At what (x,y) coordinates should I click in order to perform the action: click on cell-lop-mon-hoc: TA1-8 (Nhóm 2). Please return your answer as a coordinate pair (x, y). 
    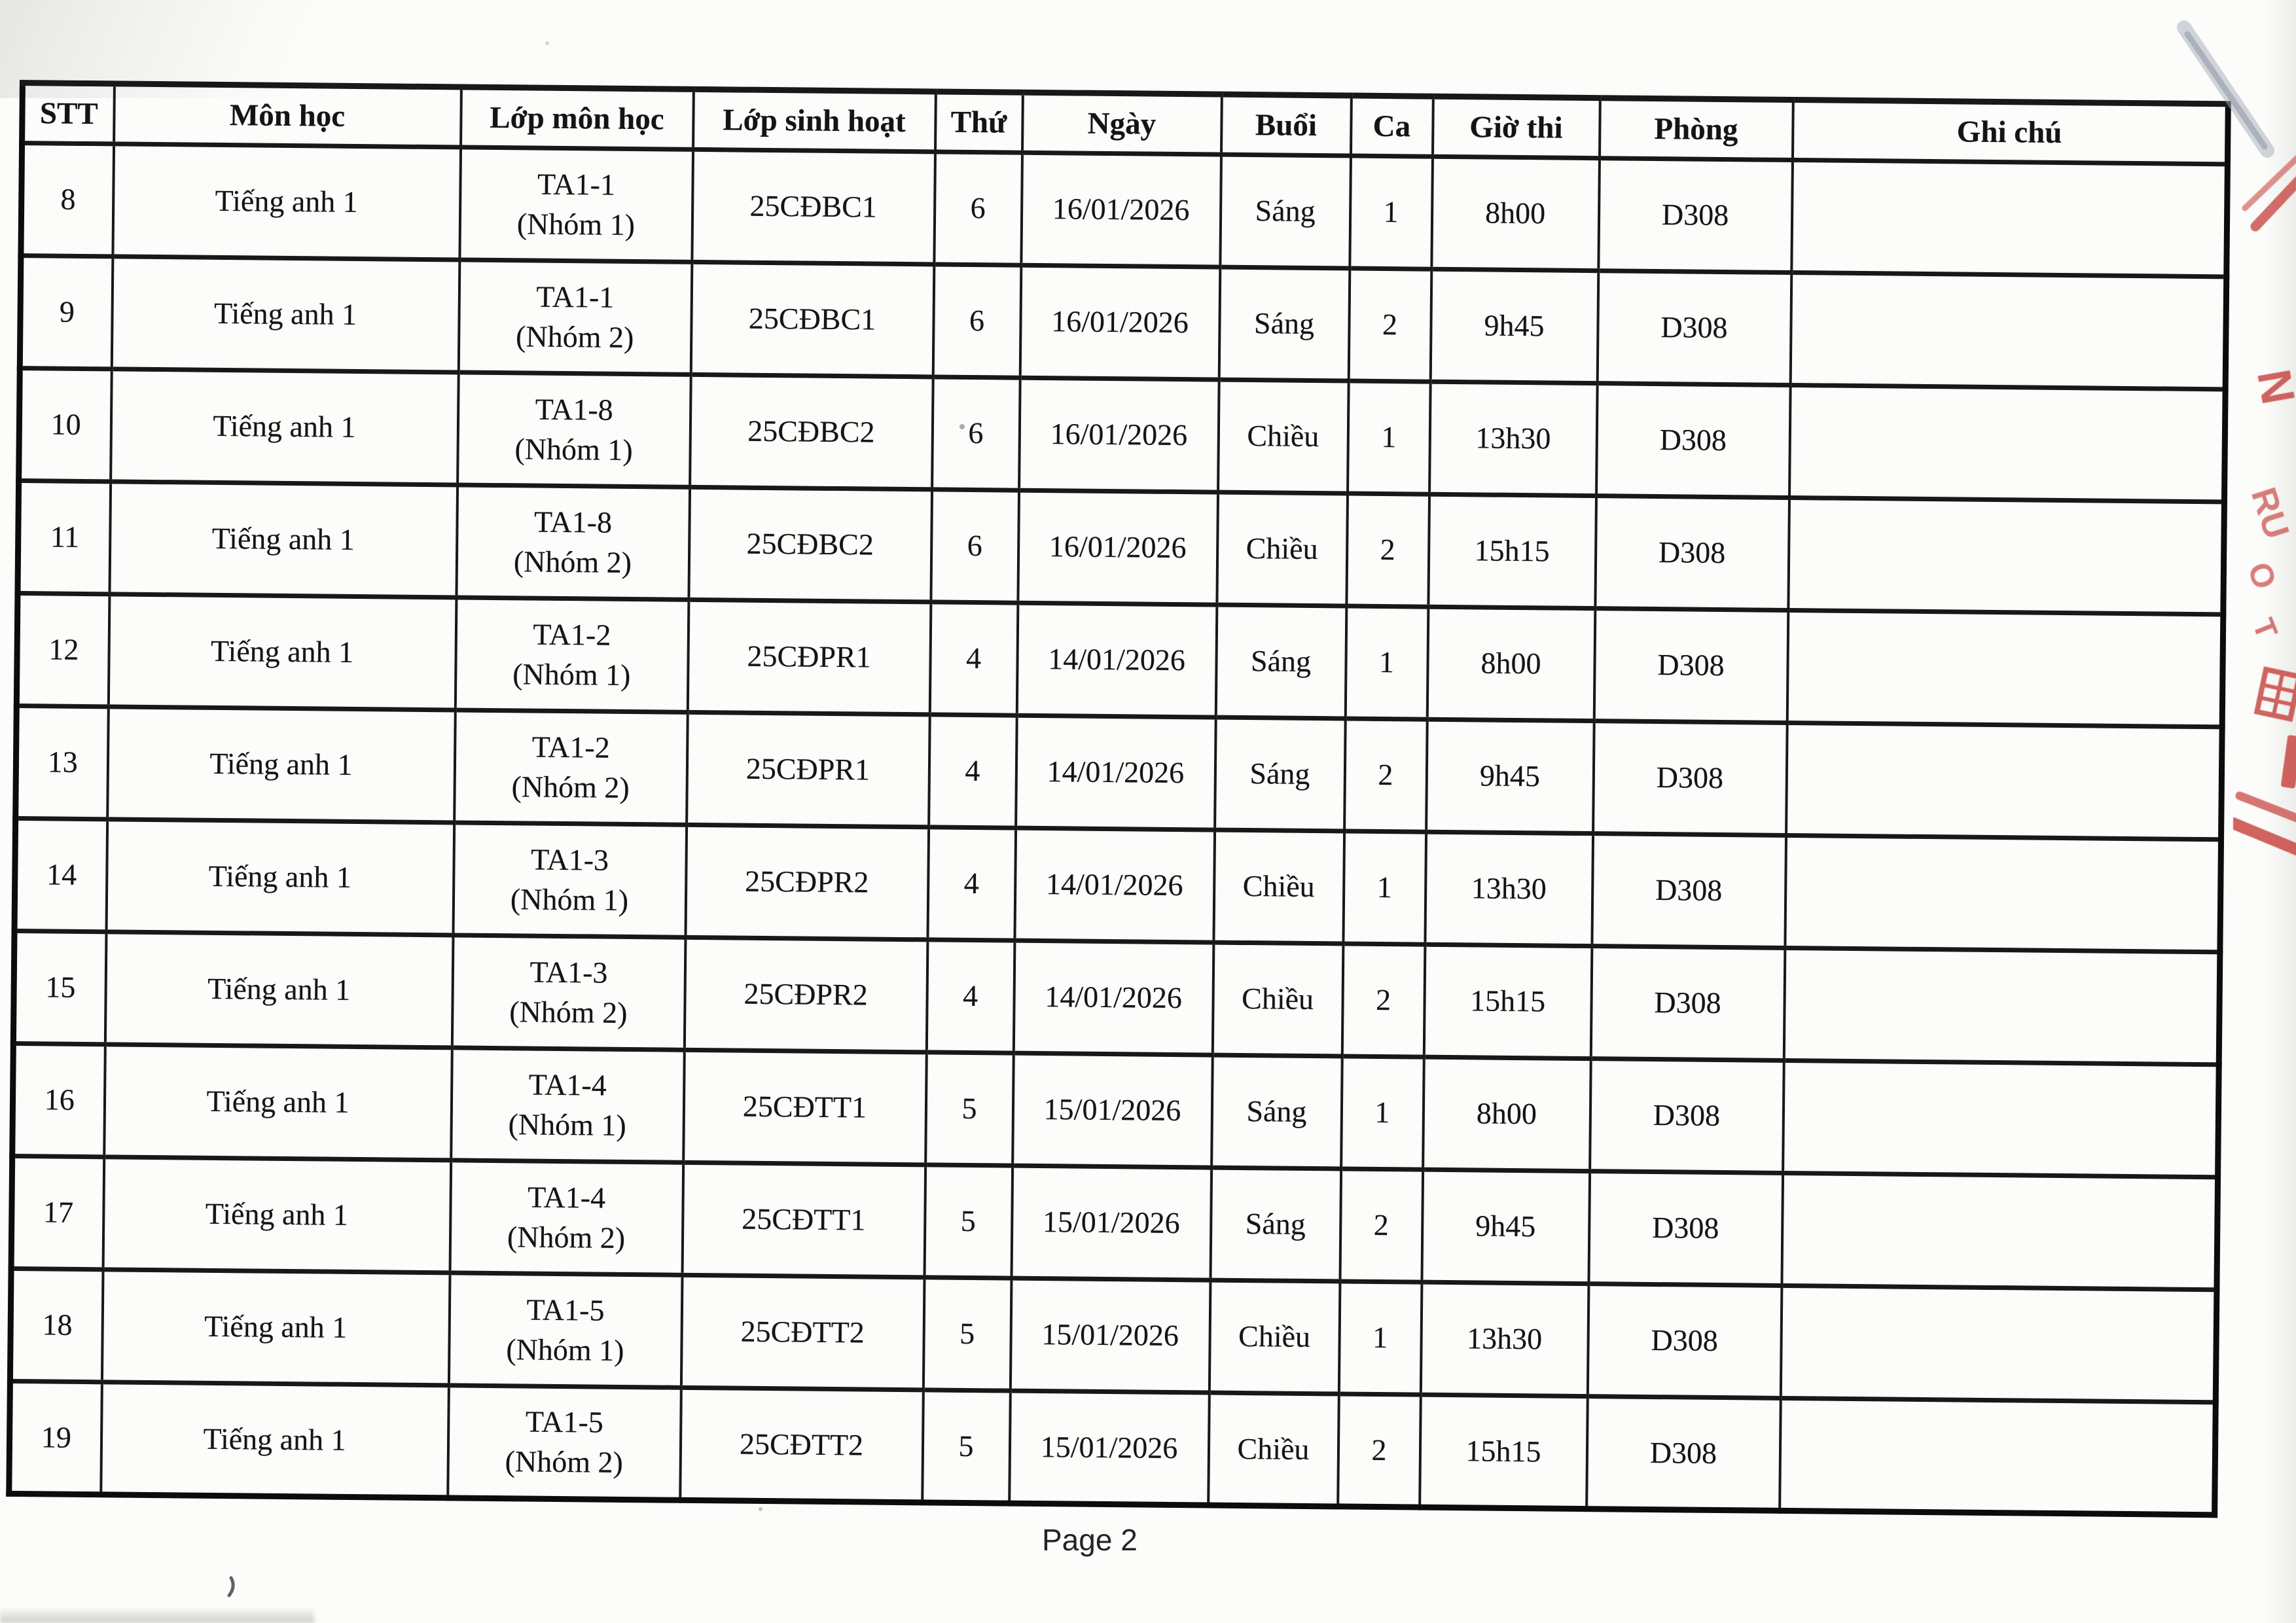
    Looking at the image, I should click on (573, 542).